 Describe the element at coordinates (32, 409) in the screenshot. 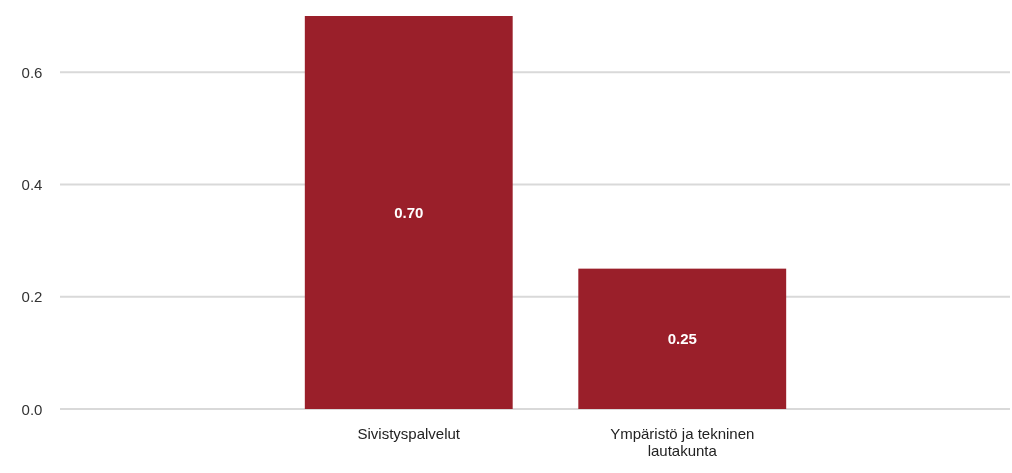

I see `y-tick-label: 0.0` at that location.